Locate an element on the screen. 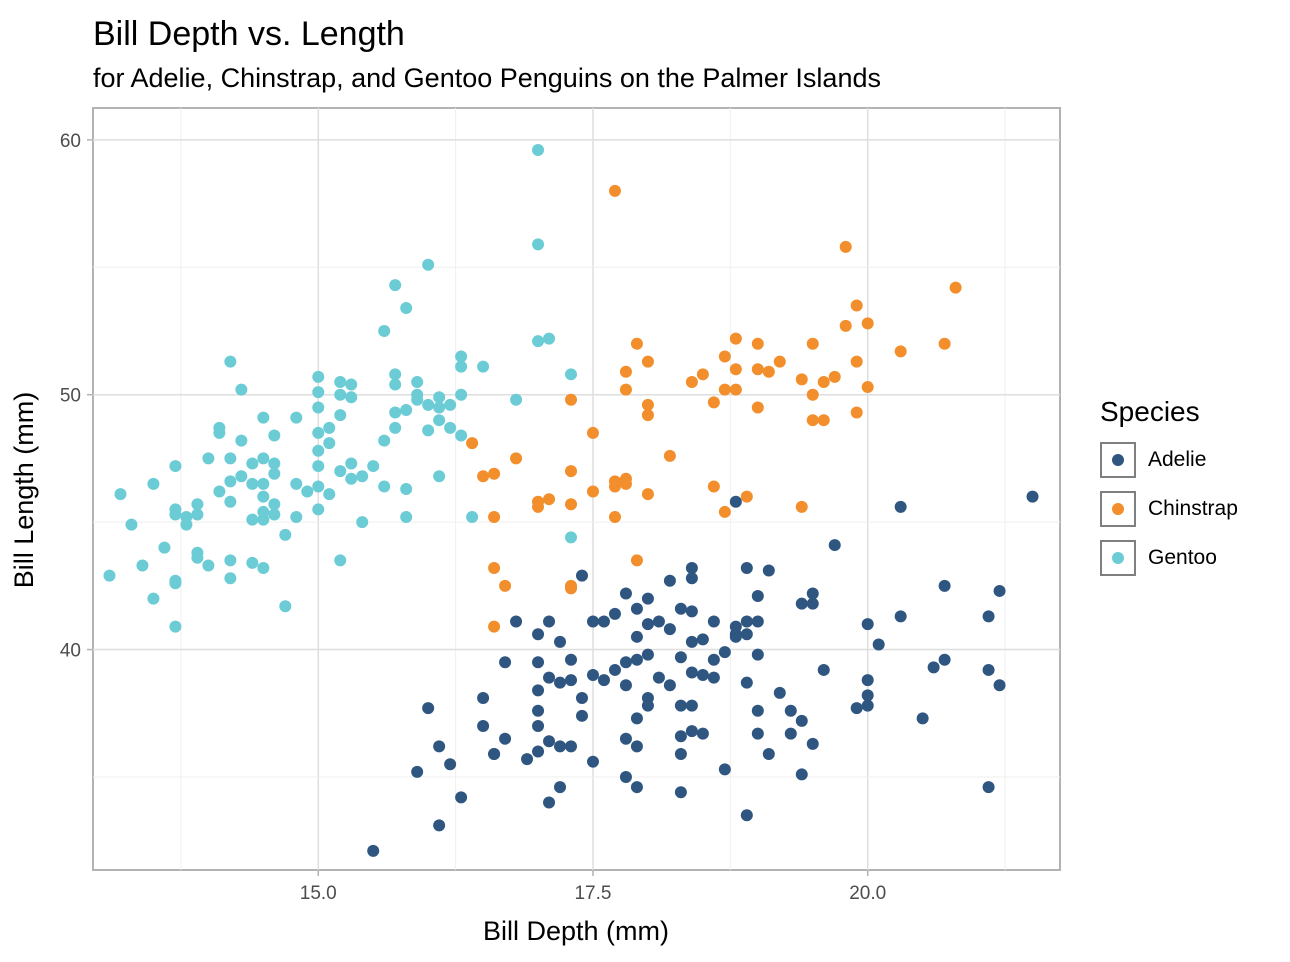 The width and height of the screenshot is (1290, 962). x-tick-label: 20.0 is located at coordinates (867, 893).